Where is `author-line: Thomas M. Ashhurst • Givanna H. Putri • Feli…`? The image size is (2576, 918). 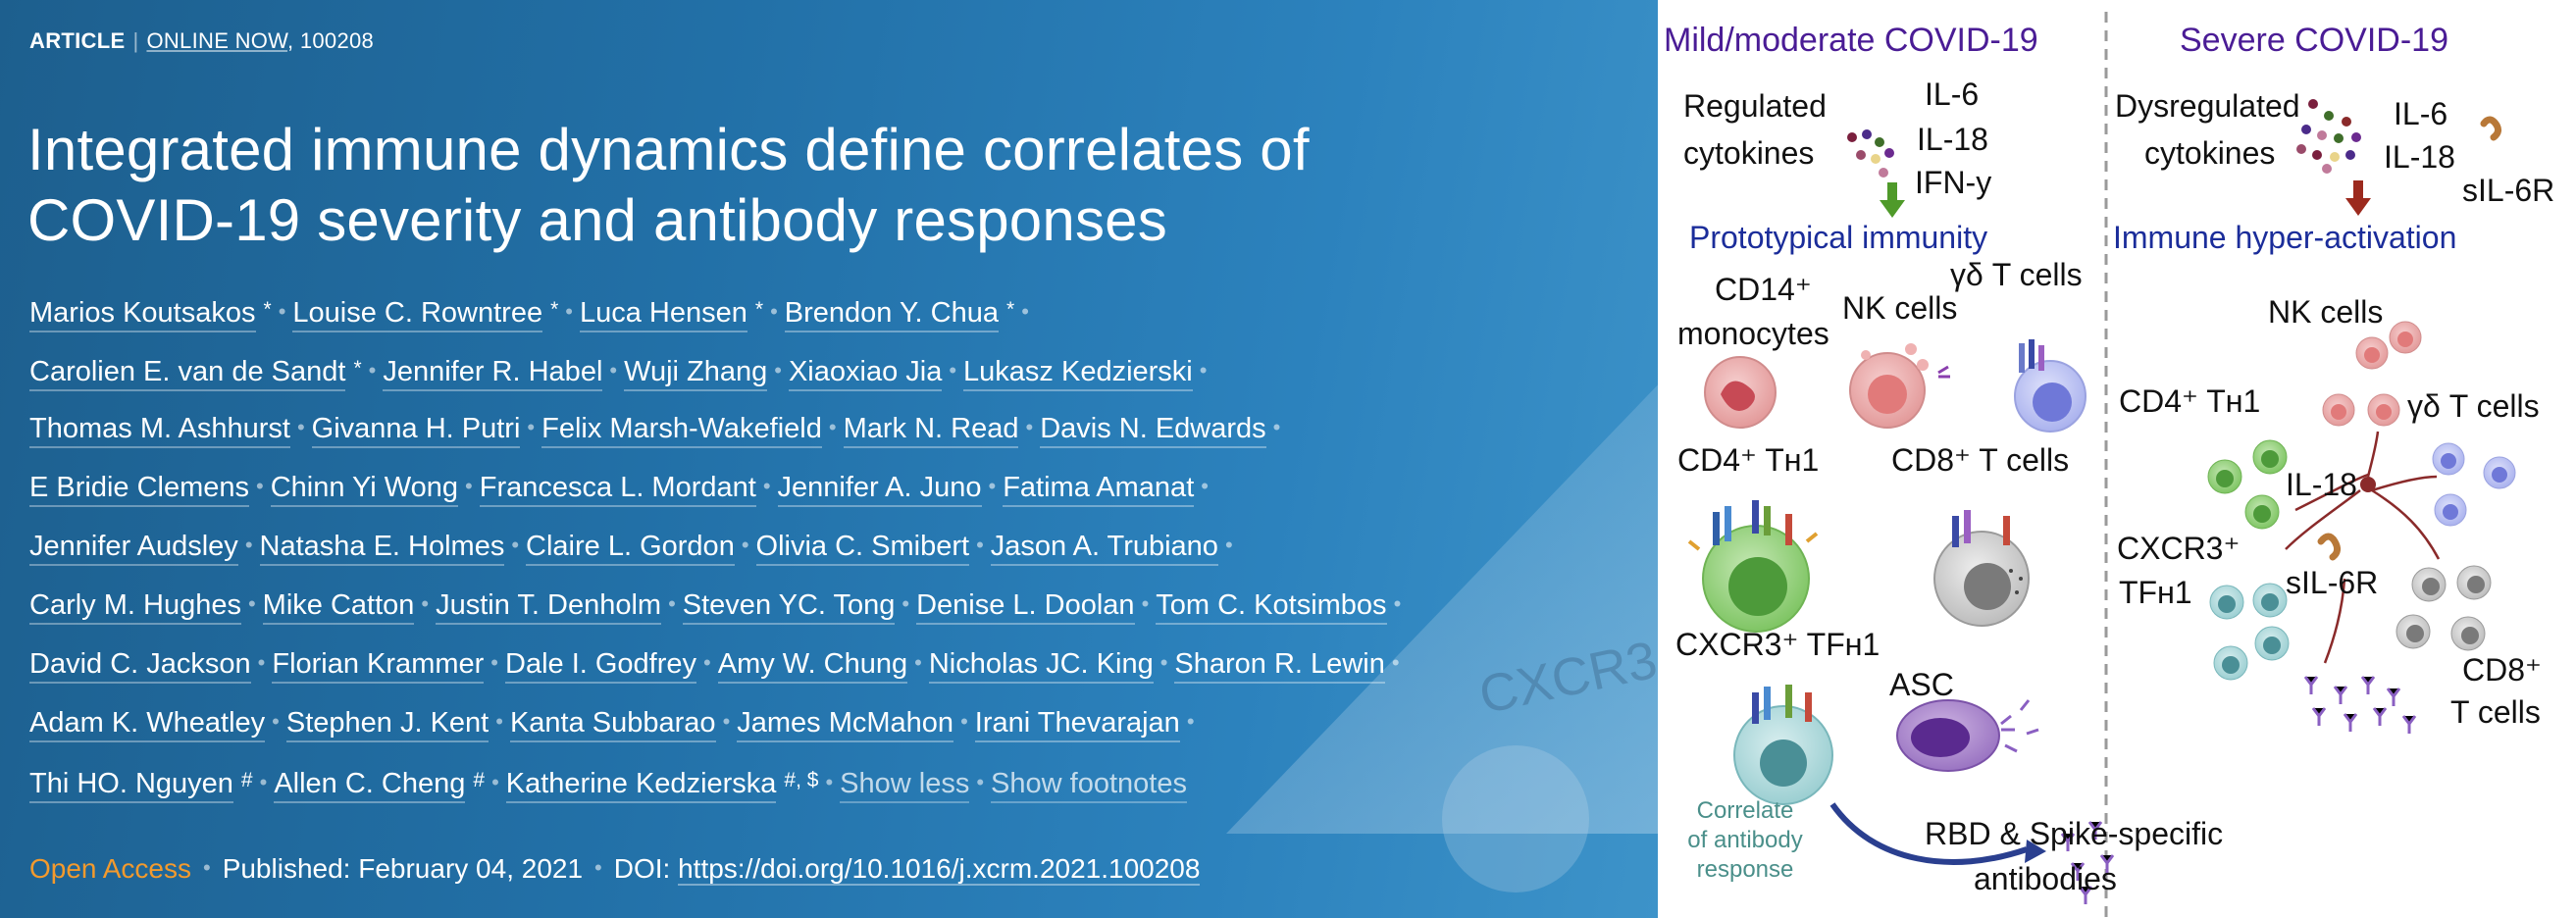 author-line: Thomas M. Ashhurst • Givanna H. Putri • Feli… is located at coordinates (838, 437).